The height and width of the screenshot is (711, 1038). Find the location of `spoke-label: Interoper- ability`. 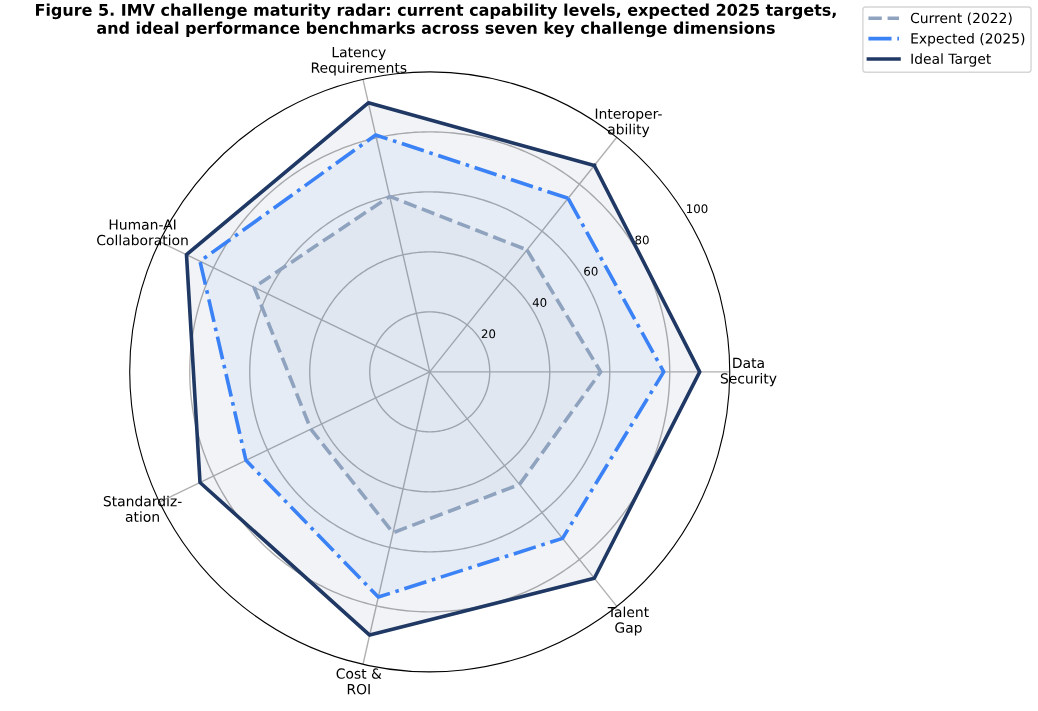

spoke-label: Interoper- ability is located at coordinates (628, 123).